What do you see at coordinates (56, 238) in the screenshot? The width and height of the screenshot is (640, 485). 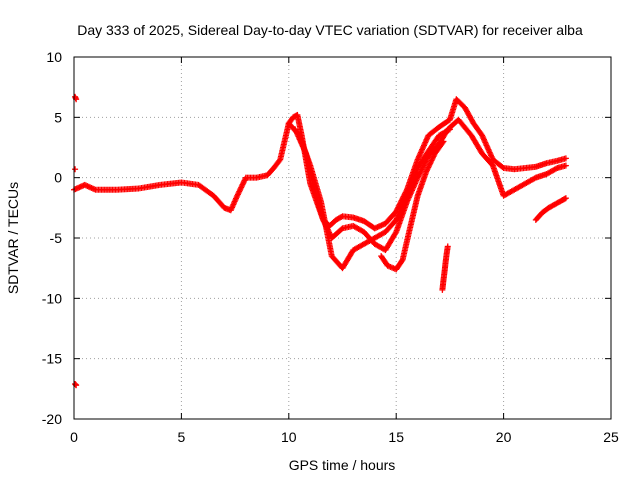 I see `y-tick-label: -5` at bounding box center [56, 238].